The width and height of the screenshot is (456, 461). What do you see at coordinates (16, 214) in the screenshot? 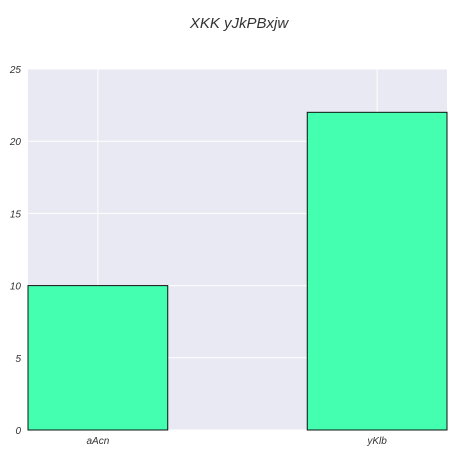
I see `y-tick-label-15: 15` at bounding box center [16, 214].